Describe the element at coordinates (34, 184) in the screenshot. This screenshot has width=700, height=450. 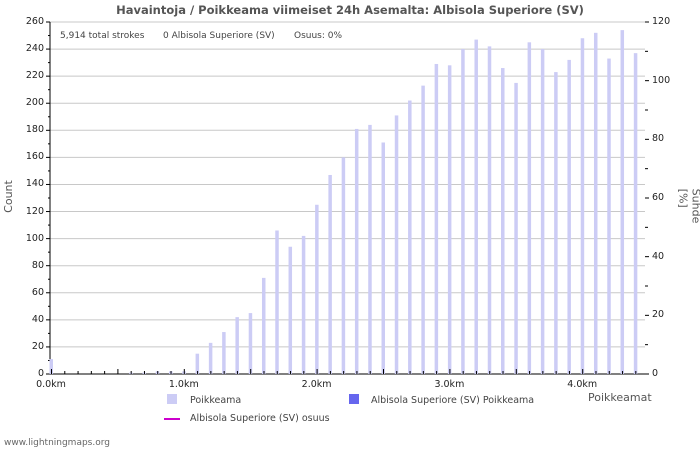
I see `y-left-tick: 140` at that location.